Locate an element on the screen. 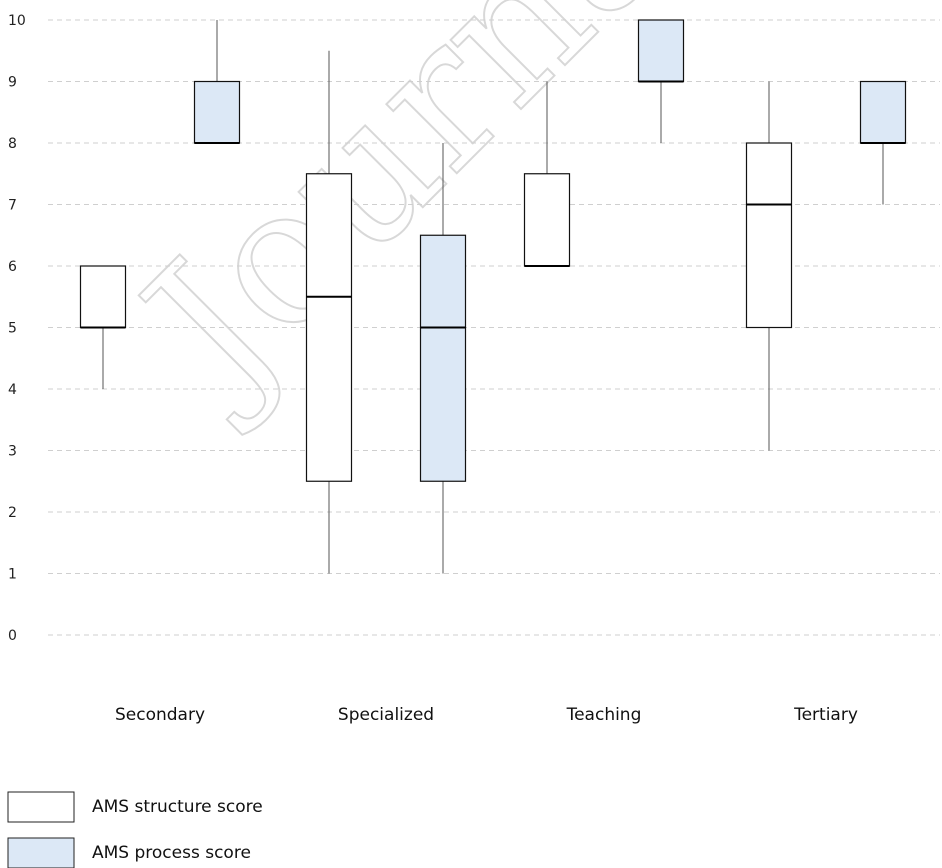 The width and height of the screenshot is (942, 868). y-tick-label: 5 is located at coordinates (12, 329).